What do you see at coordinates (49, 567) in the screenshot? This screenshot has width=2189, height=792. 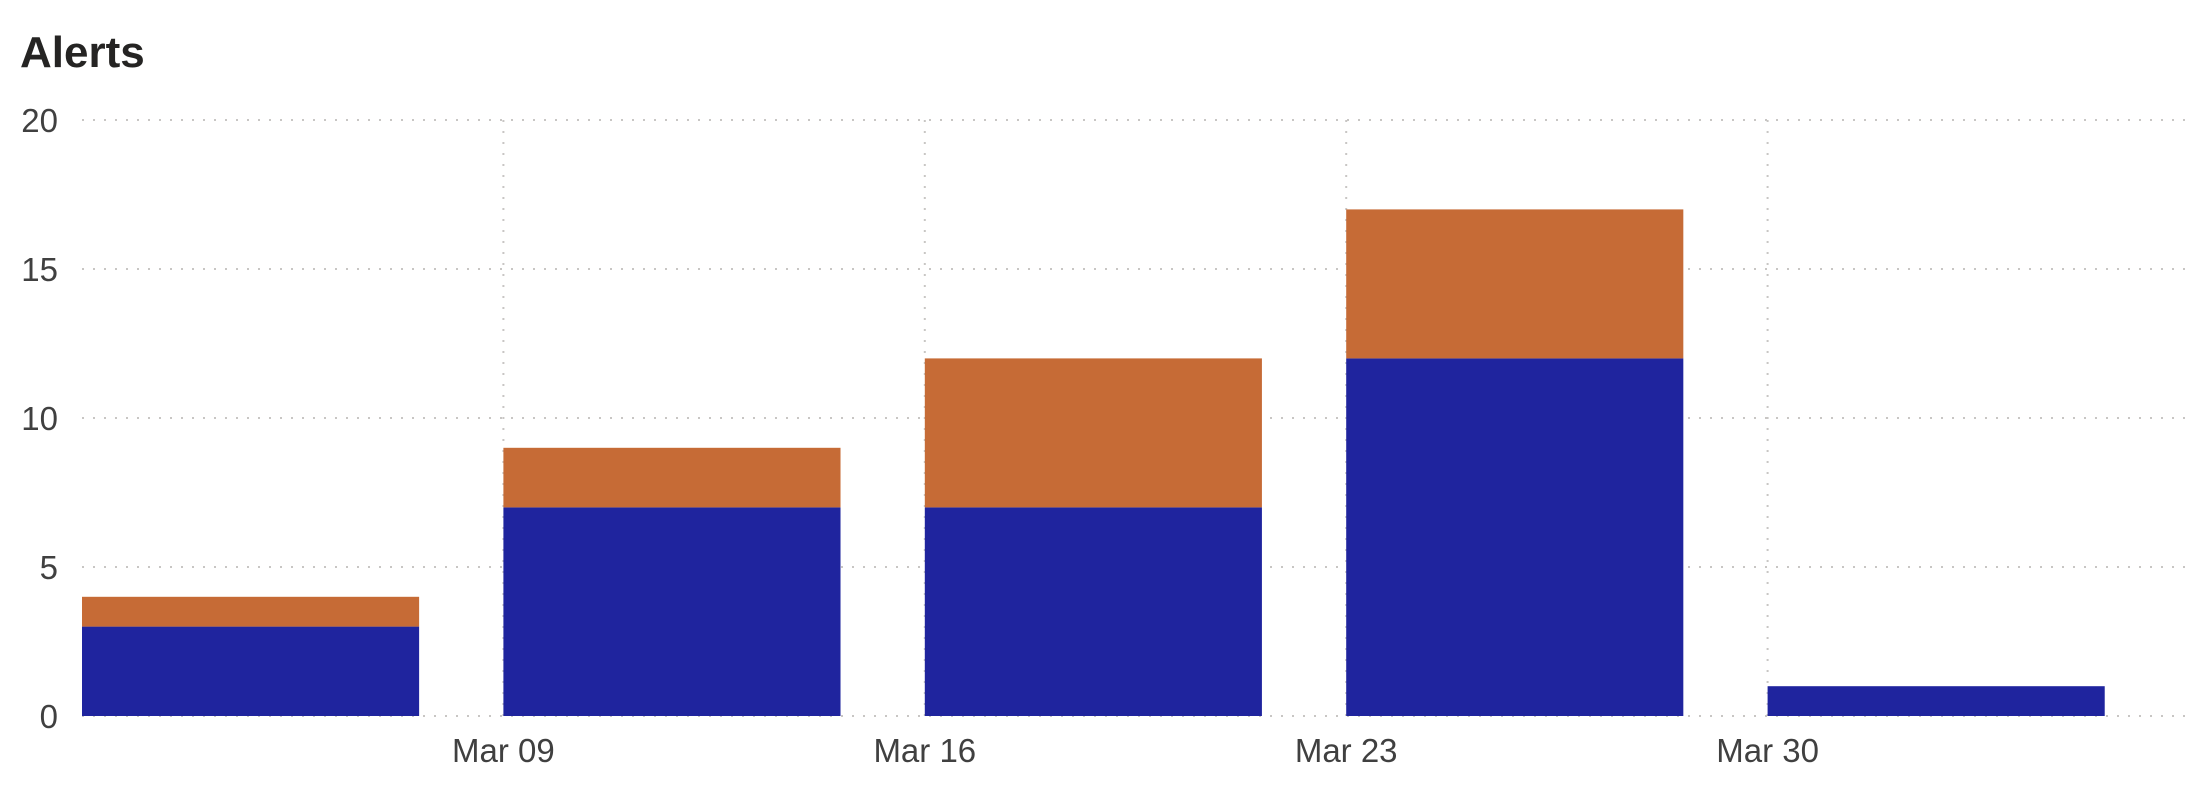 I see `y-tick-label: 5` at bounding box center [49, 567].